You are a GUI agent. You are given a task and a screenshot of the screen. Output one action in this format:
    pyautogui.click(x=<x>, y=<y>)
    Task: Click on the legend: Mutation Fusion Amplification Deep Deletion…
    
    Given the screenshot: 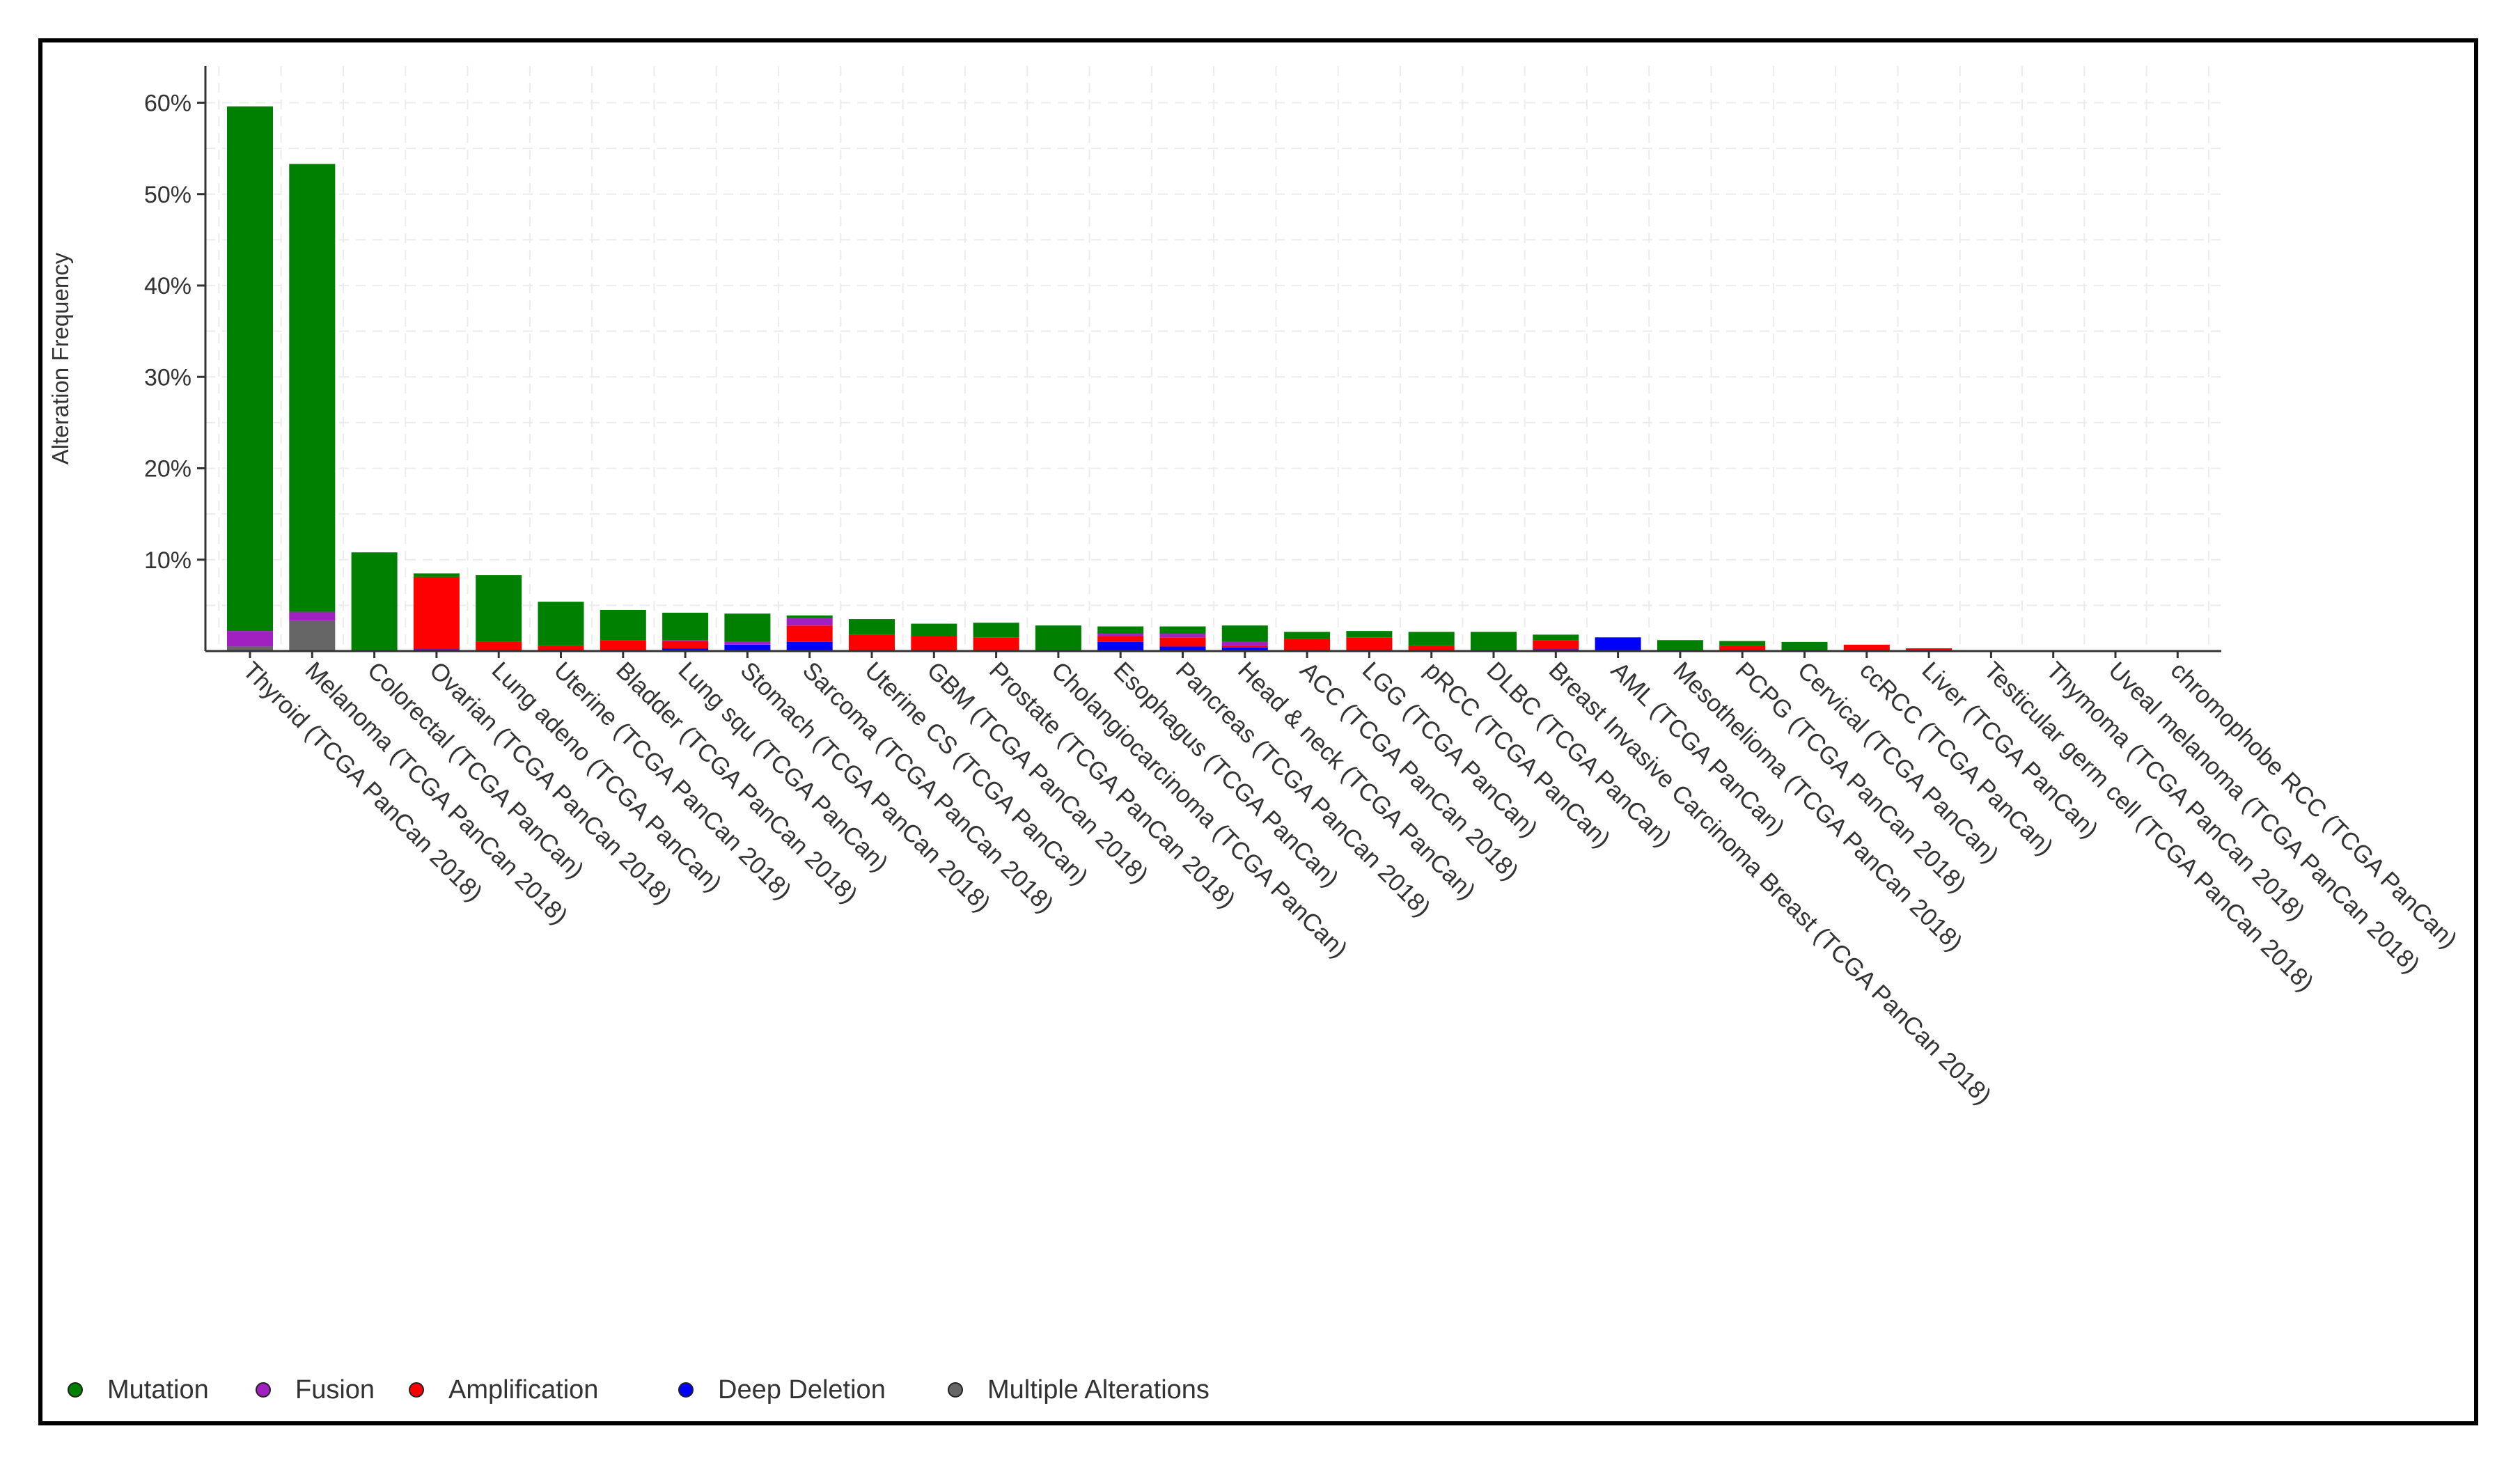 What is the action you would take?
    pyautogui.click(x=639, y=1390)
    